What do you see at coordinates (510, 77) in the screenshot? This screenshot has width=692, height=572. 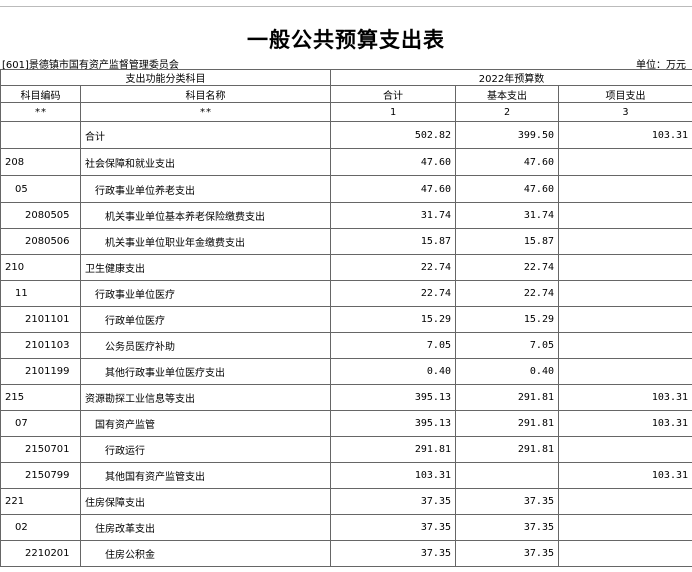 I see `group-header: 2022年预算数` at bounding box center [510, 77].